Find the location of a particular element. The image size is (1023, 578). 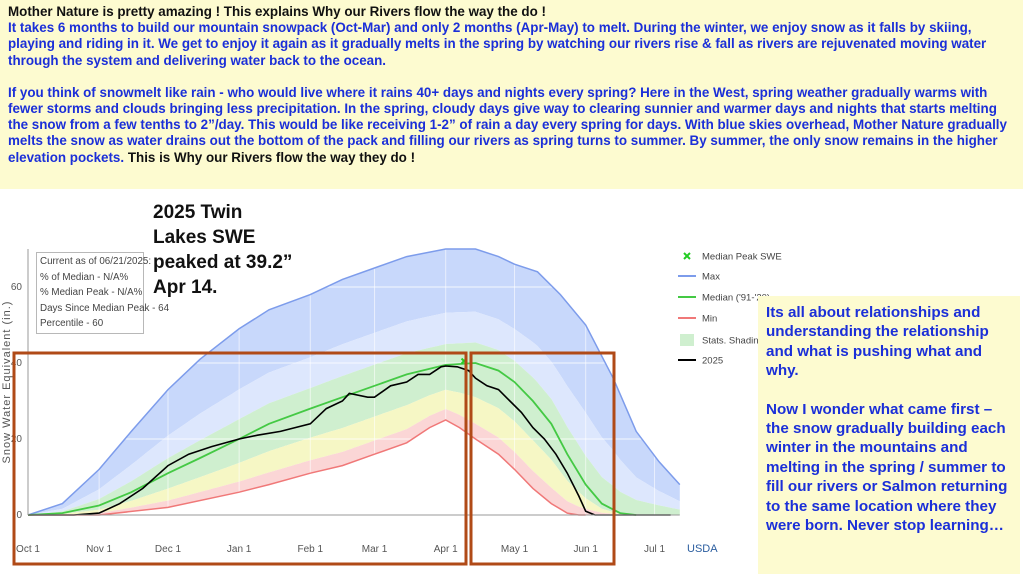

status-line-days-since-peak: Days Since Median Peak - 64 is located at coordinates (105, 308).